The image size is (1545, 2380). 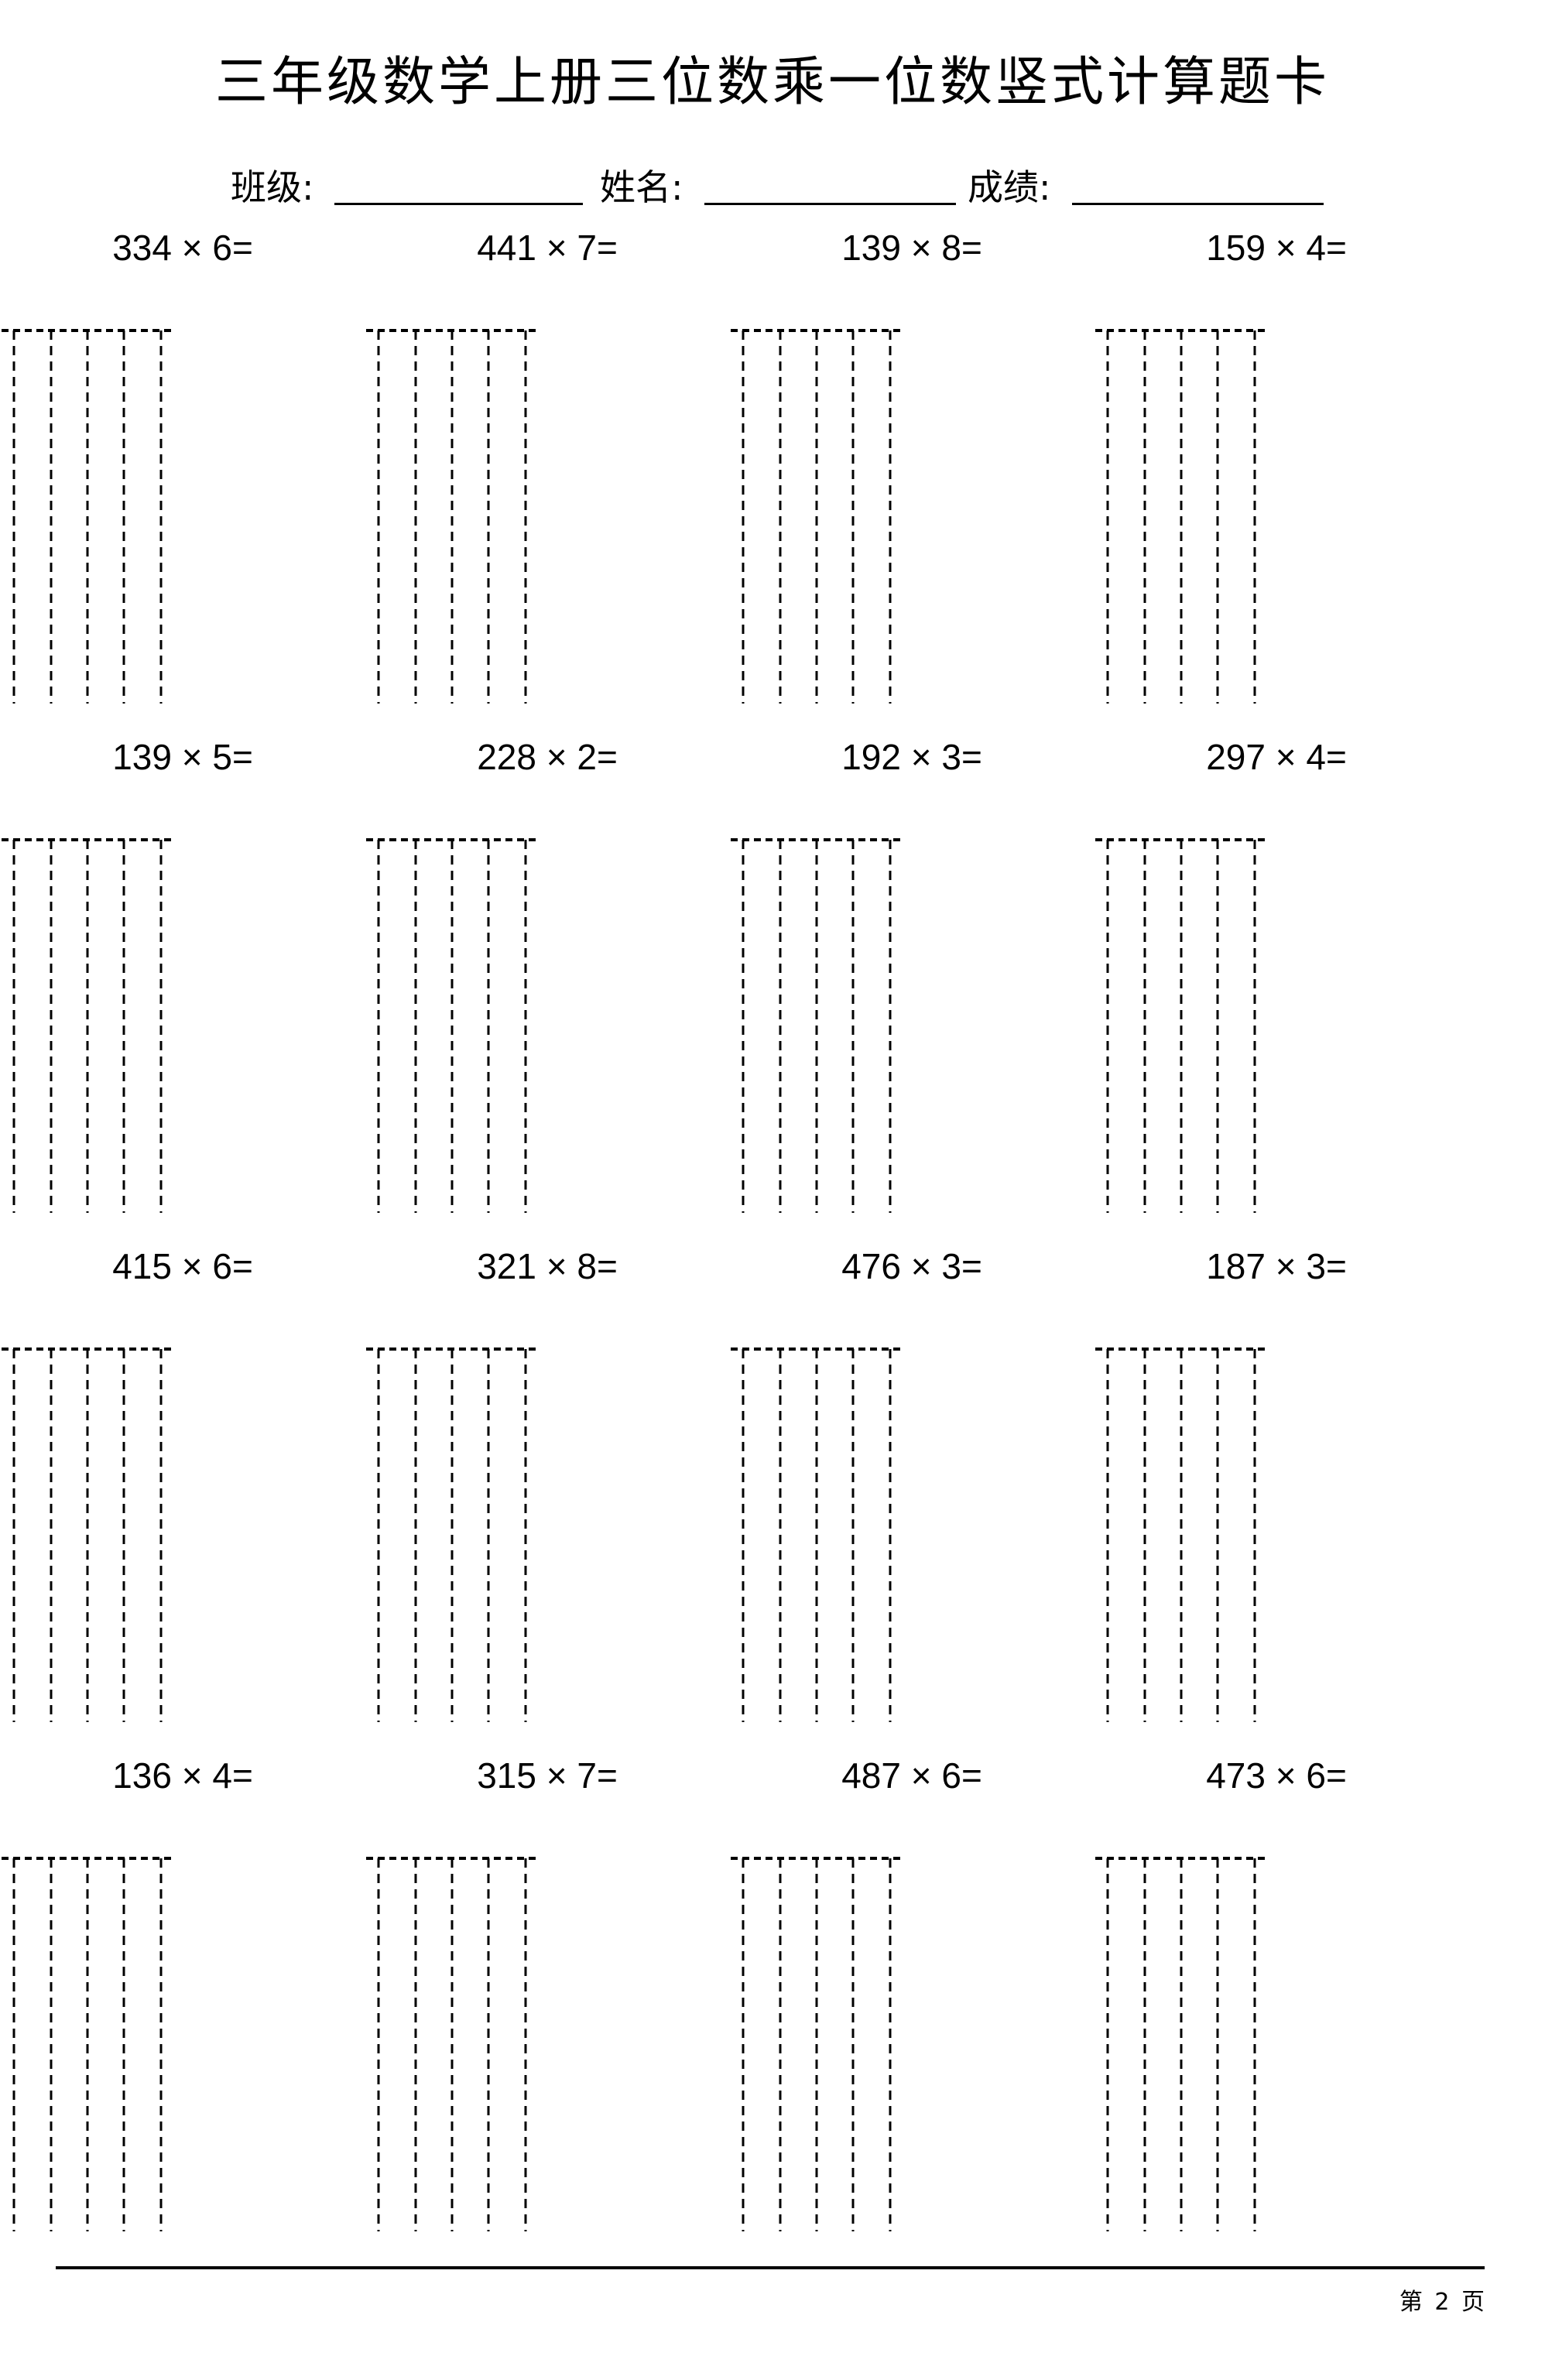 I want to click on problem-equation: 187 × 3=, so click(x=1276, y=1266).